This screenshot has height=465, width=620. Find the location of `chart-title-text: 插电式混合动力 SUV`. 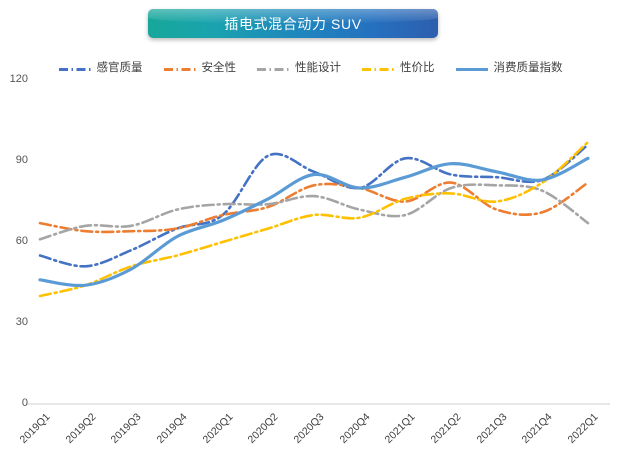

chart-title-text: 插电式混合动力 SUV is located at coordinates (293, 23).